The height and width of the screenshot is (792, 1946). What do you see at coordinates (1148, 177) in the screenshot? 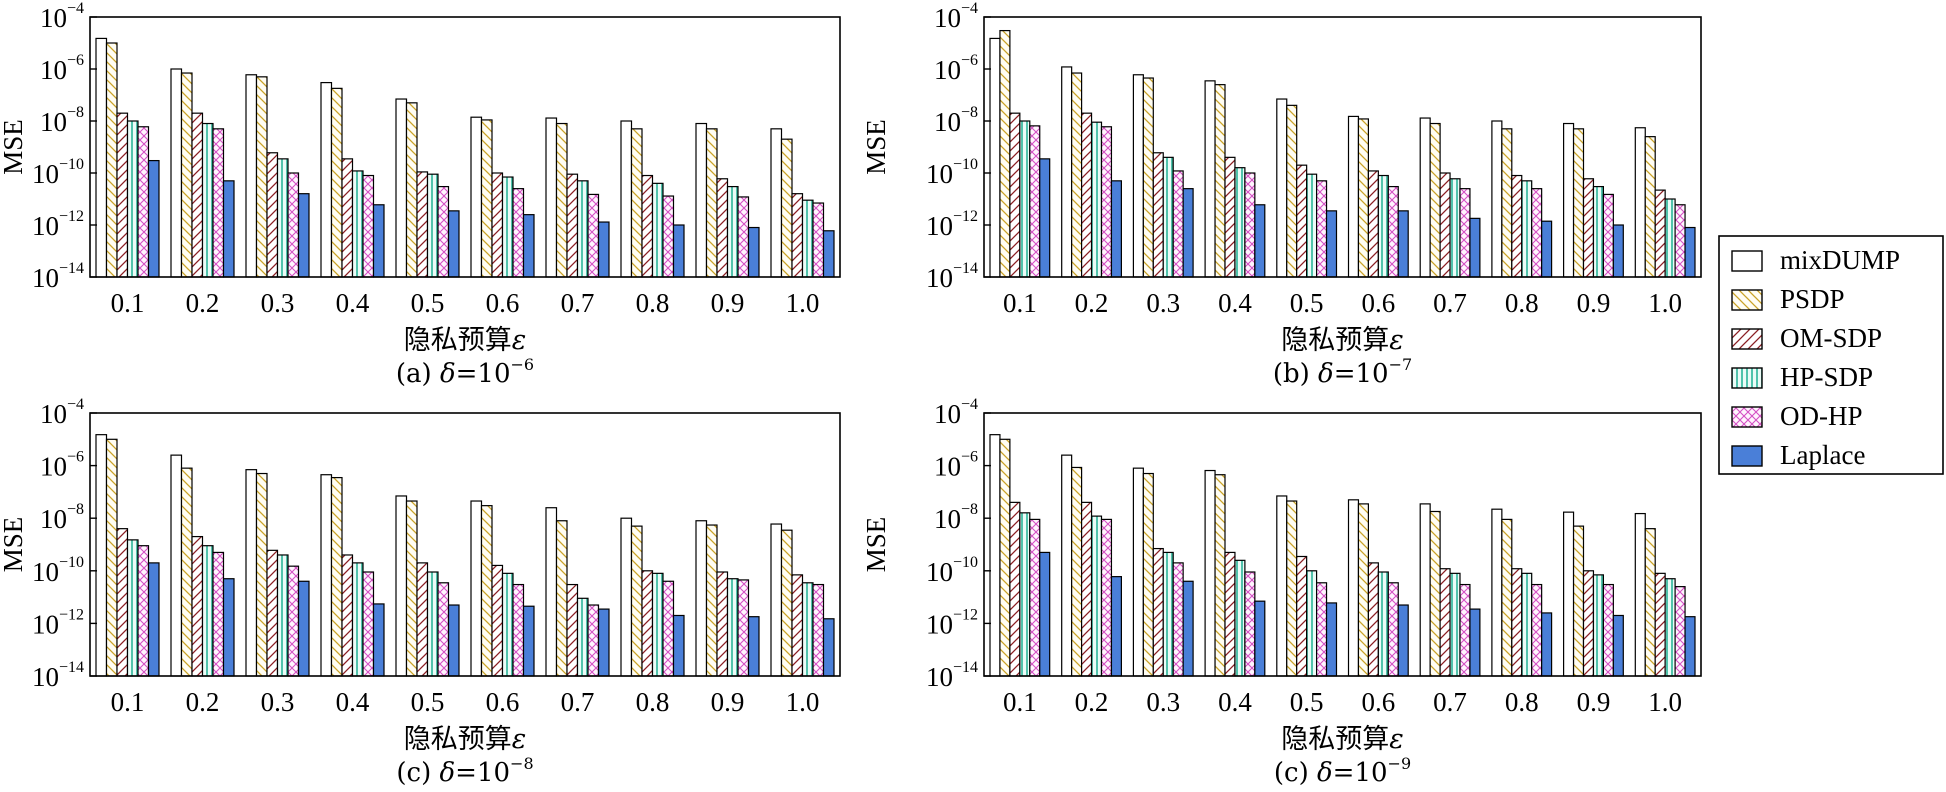
I see `bar-psdp-0.3` at bounding box center [1148, 177].